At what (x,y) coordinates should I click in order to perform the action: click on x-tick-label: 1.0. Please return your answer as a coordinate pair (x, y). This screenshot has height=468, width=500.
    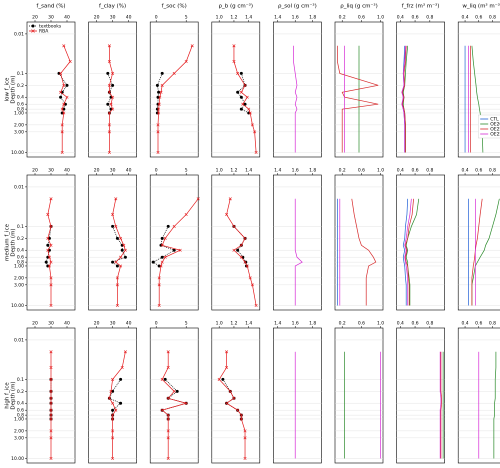
    Looking at the image, I should click on (380, 324).